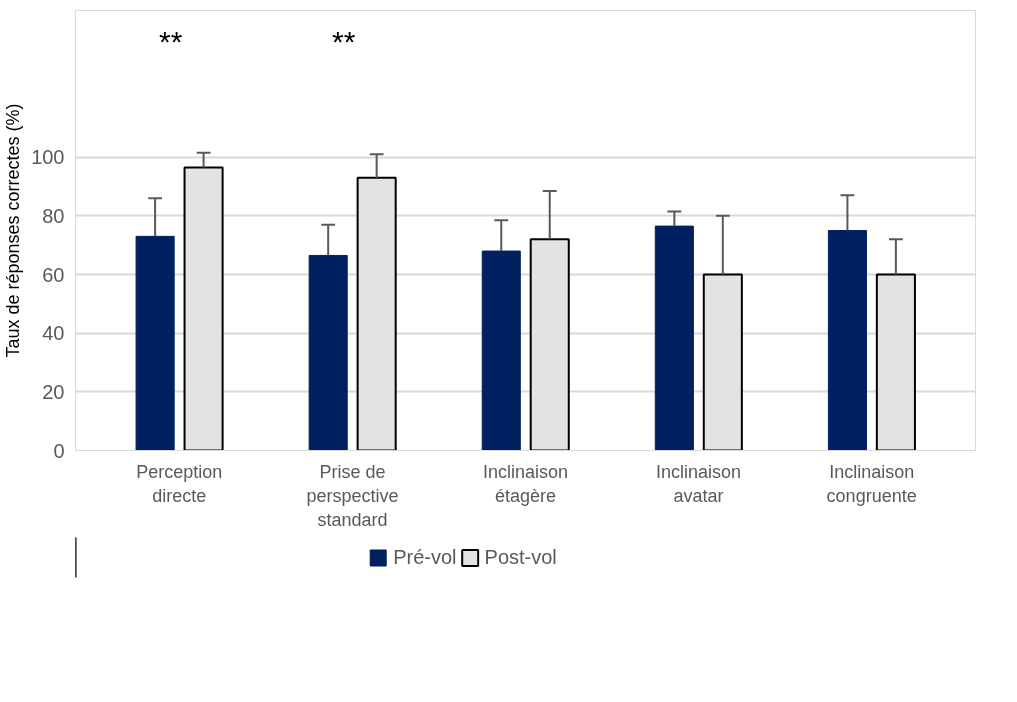 Image resolution: width=1017 pixels, height=702 pixels. What do you see at coordinates (699, 483) in the screenshot?
I see `x-tick-label: Inclinaison avatar` at bounding box center [699, 483].